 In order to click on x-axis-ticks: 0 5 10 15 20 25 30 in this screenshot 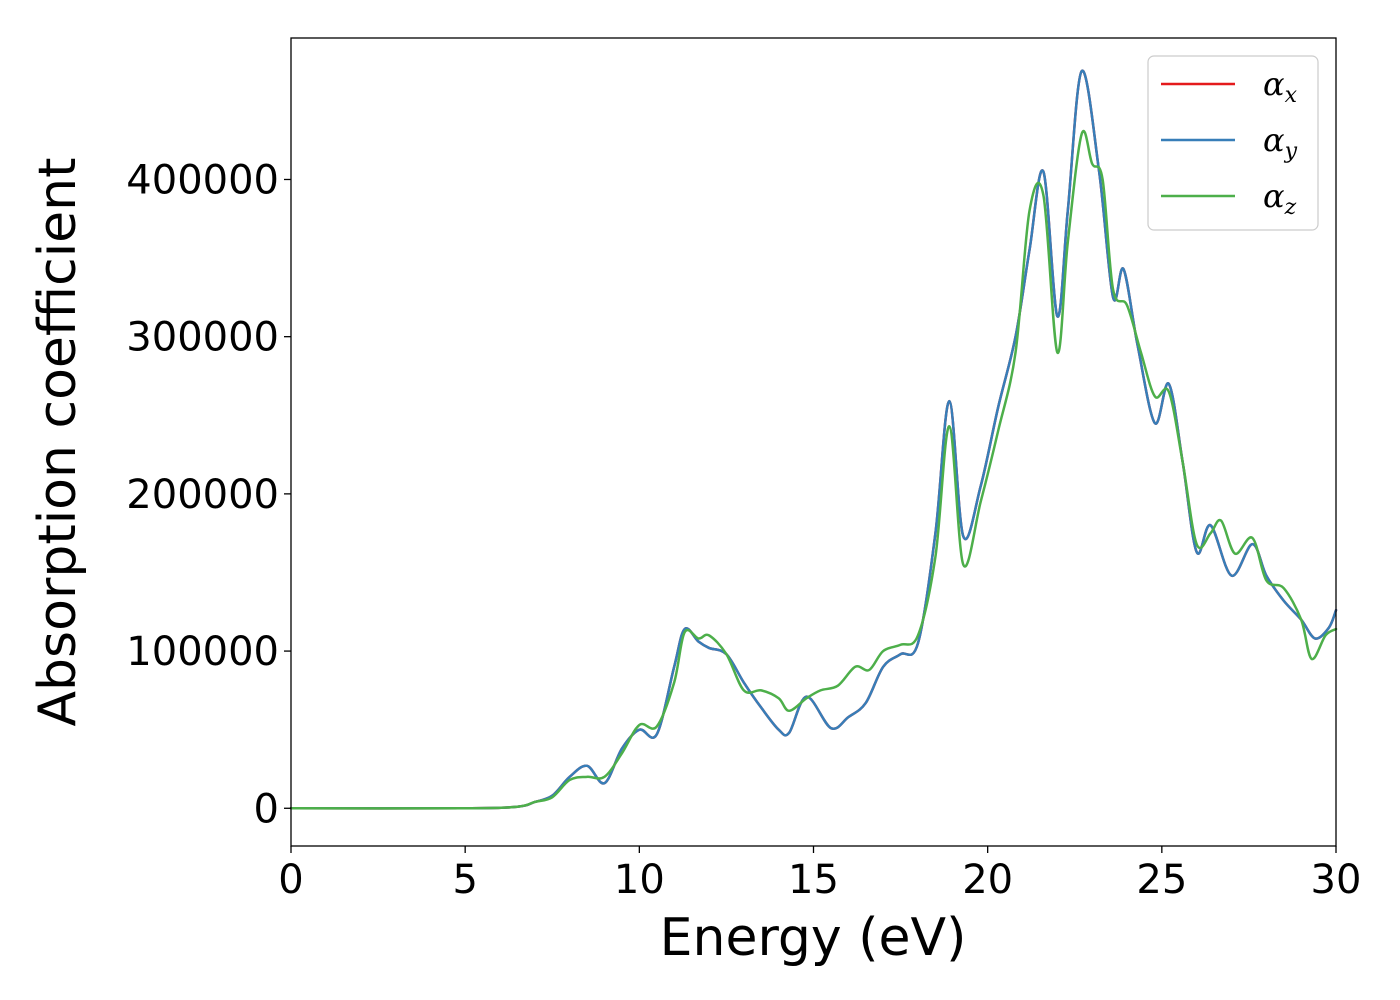, I will do `click(819, 874)`.